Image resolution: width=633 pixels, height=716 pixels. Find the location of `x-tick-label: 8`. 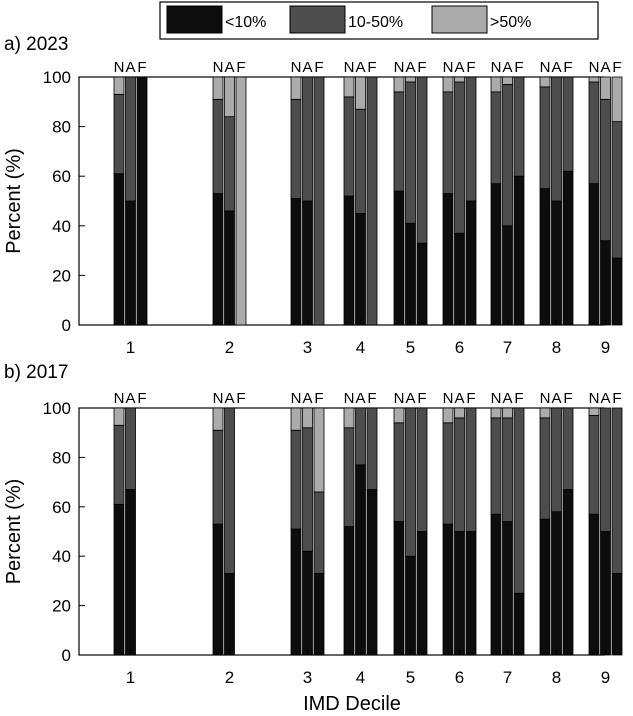

x-tick-label: 8 is located at coordinates (556, 677).